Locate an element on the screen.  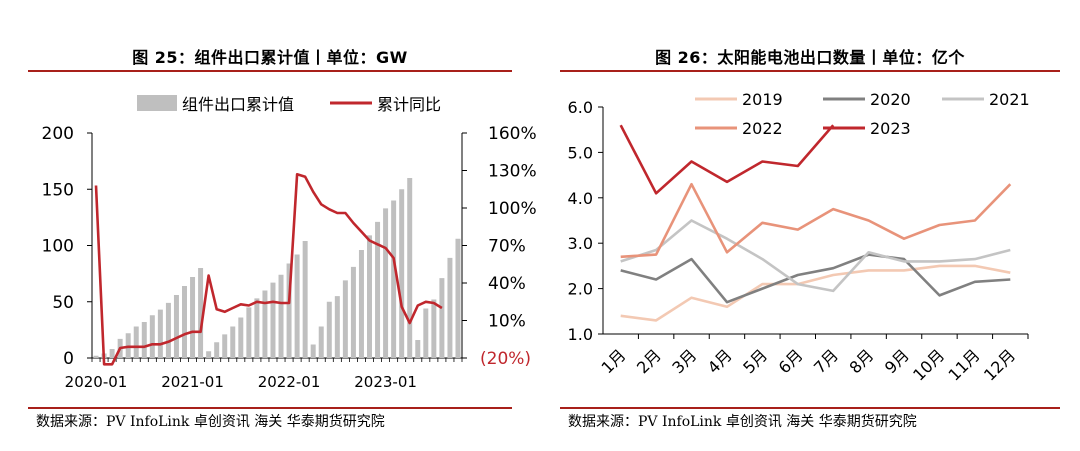
x-tick-label: 2023-01 is located at coordinates (385, 382).